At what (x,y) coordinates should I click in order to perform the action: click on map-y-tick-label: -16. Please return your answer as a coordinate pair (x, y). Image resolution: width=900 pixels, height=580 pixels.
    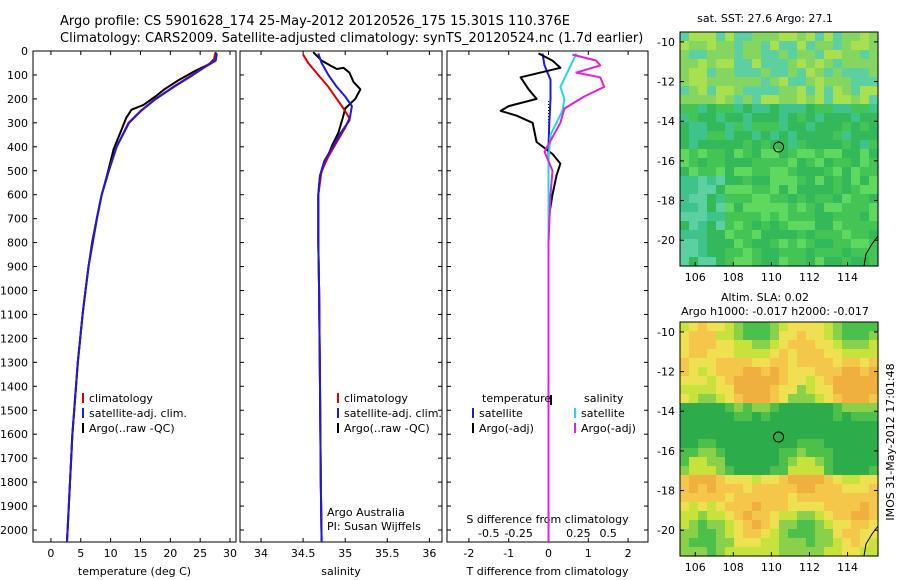
    Looking at the image, I should click on (666, 161).